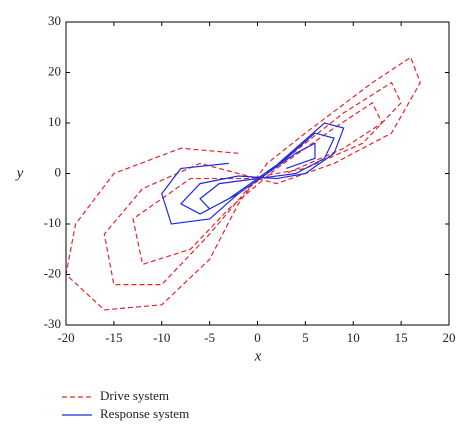 The width and height of the screenshot is (474, 440). What do you see at coordinates (449, 337) in the screenshot?
I see `x-tick-label: 20` at bounding box center [449, 337].